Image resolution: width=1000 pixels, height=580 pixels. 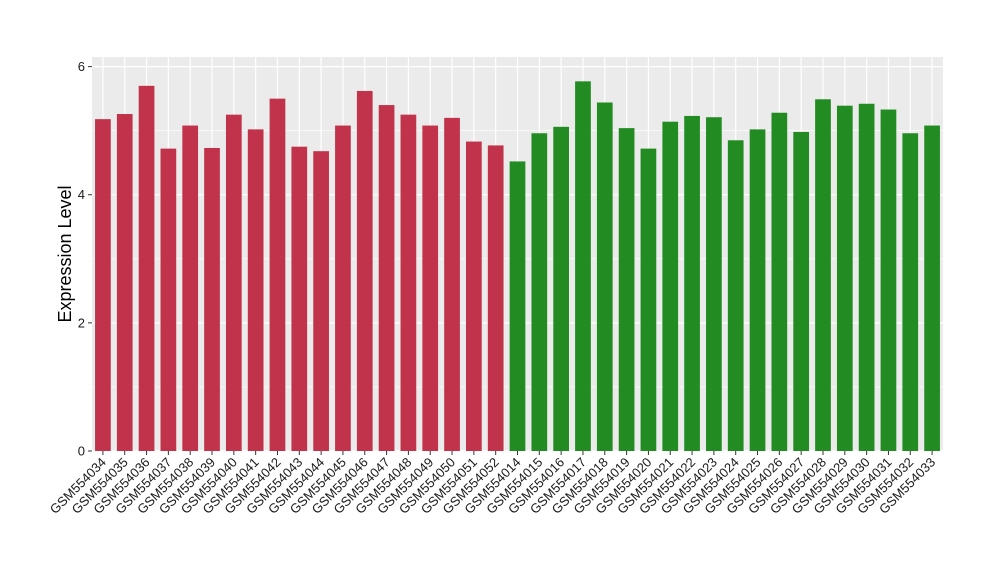 I want to click on bar-GSM554016, so click(x=561, y=288).